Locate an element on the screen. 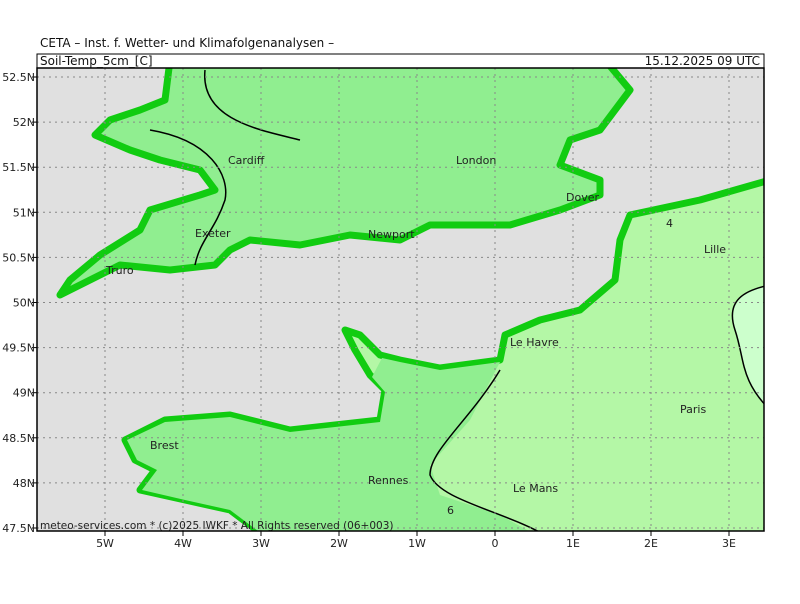 This screenshot has width=800, height=604. variable-label: Soil-Temp_5cm_[C] is located at coordinates (96, 61).